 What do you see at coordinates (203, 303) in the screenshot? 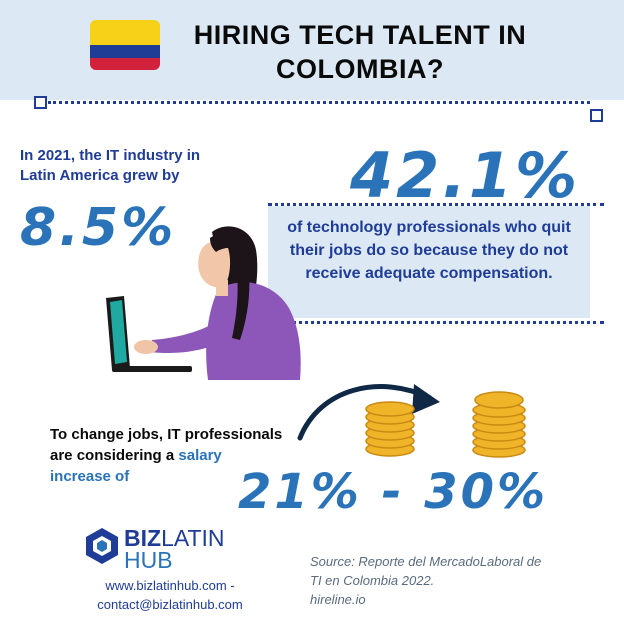
I see `woman-laptop-illustration` at bounding box center [203, 303].